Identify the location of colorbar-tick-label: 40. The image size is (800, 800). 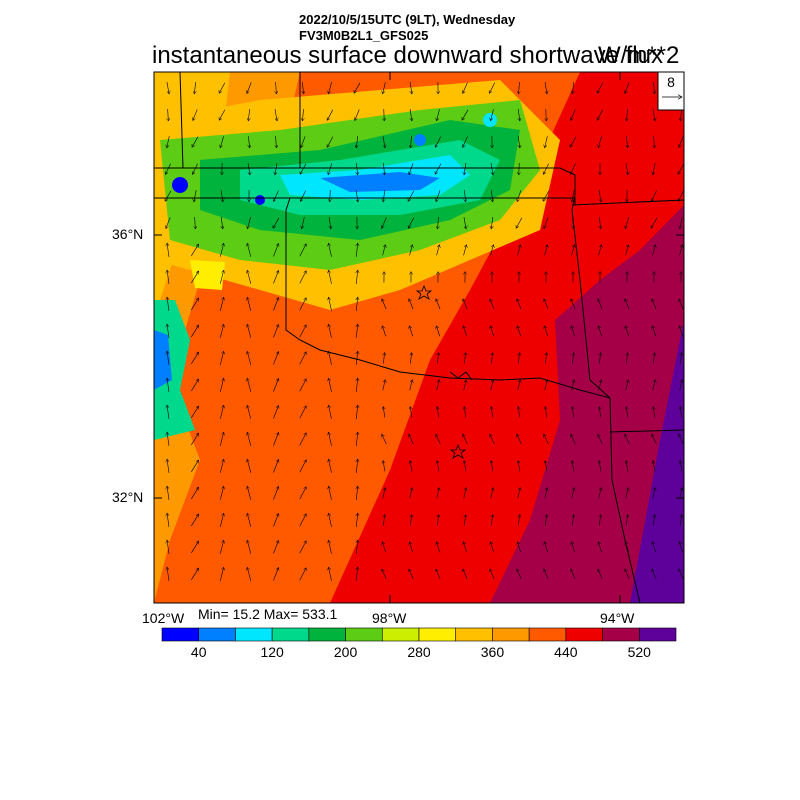
(198, 652).